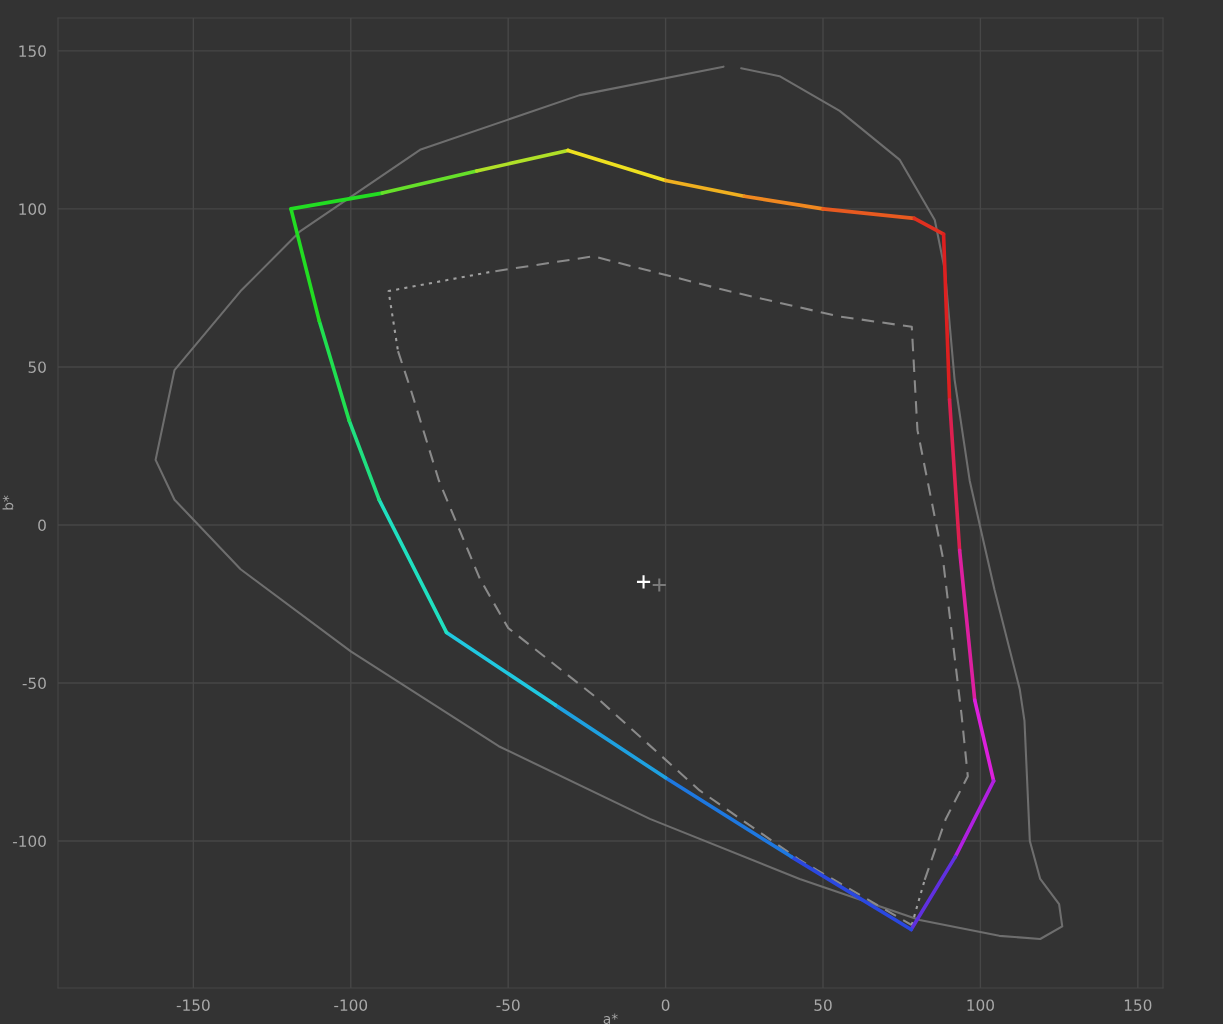 The height and width of the screenshot is (1024, 1223). I want to click on x-tick-label: 100, so click(980, 1005).